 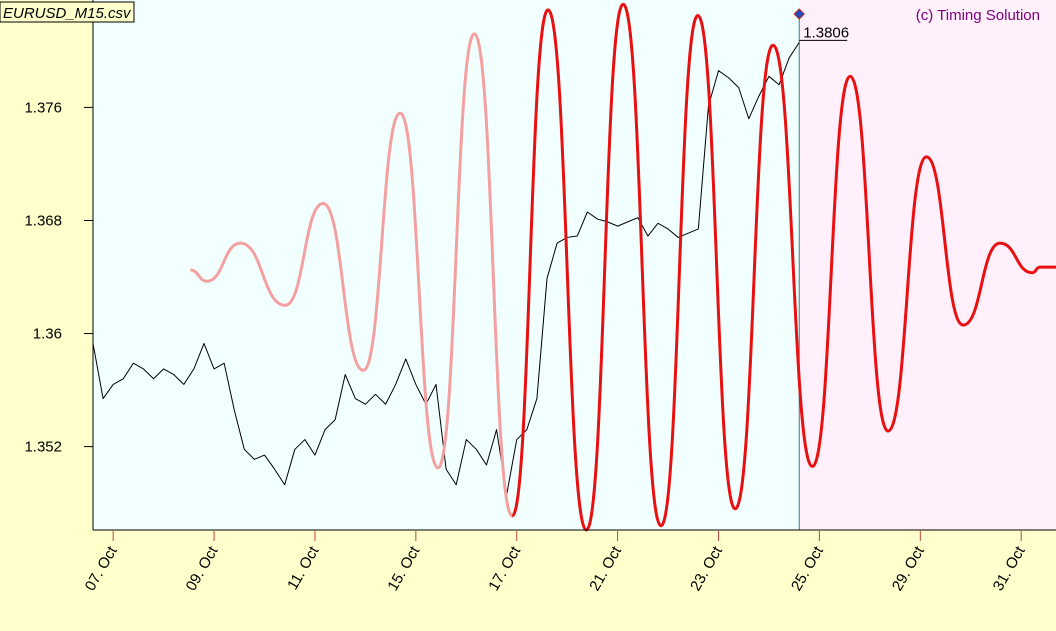 What do you see at coordinates (47, 334) in the screenshot?
I see `y-tick-label: 1.36` at bounding box center [47, 334].